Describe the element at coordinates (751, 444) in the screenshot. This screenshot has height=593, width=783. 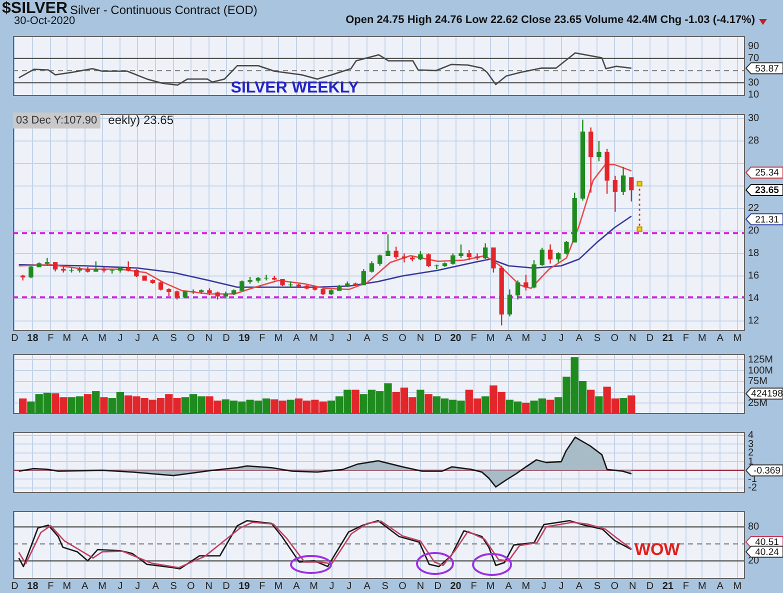
I see `y-tick-label: 3` at that location.